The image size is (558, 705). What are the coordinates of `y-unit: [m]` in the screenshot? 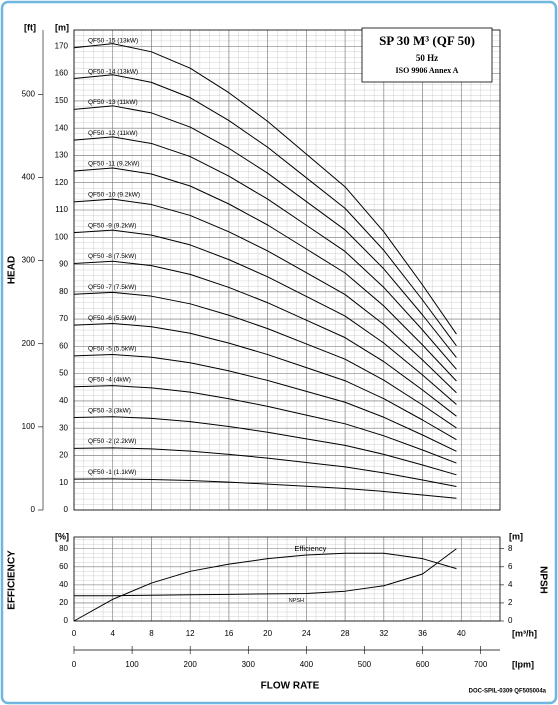 It's located at (62, 27).